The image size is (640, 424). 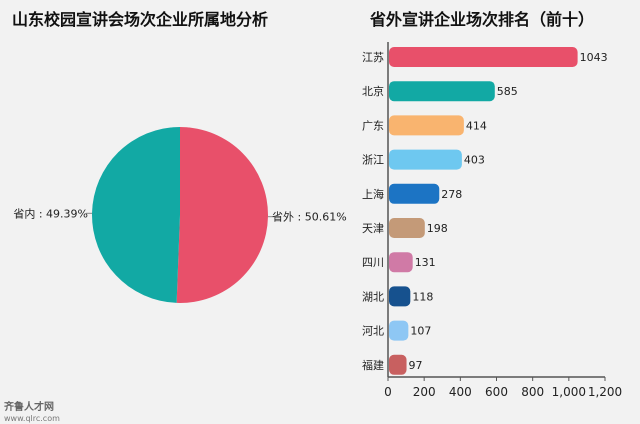 What do you see at coordinates (309, 217) in the screenshot?
I see `pie-label: 省外 : 50.61%` at bounding box center [309, 217].